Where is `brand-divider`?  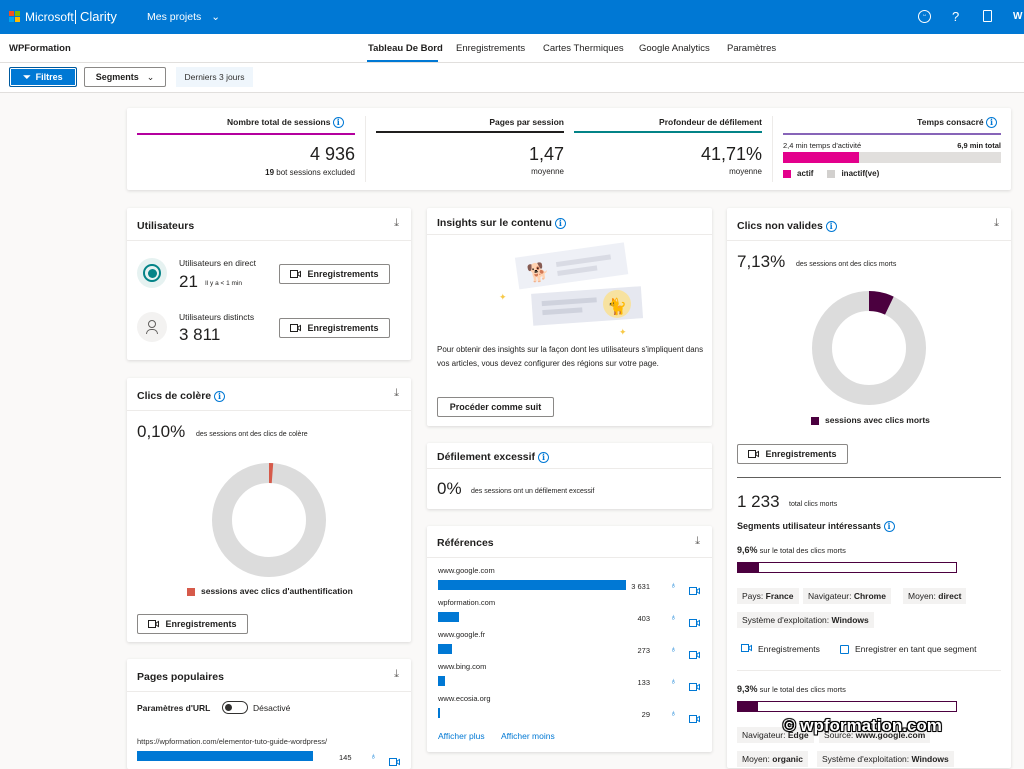
brand-divider is located at coordinates (75, 17).